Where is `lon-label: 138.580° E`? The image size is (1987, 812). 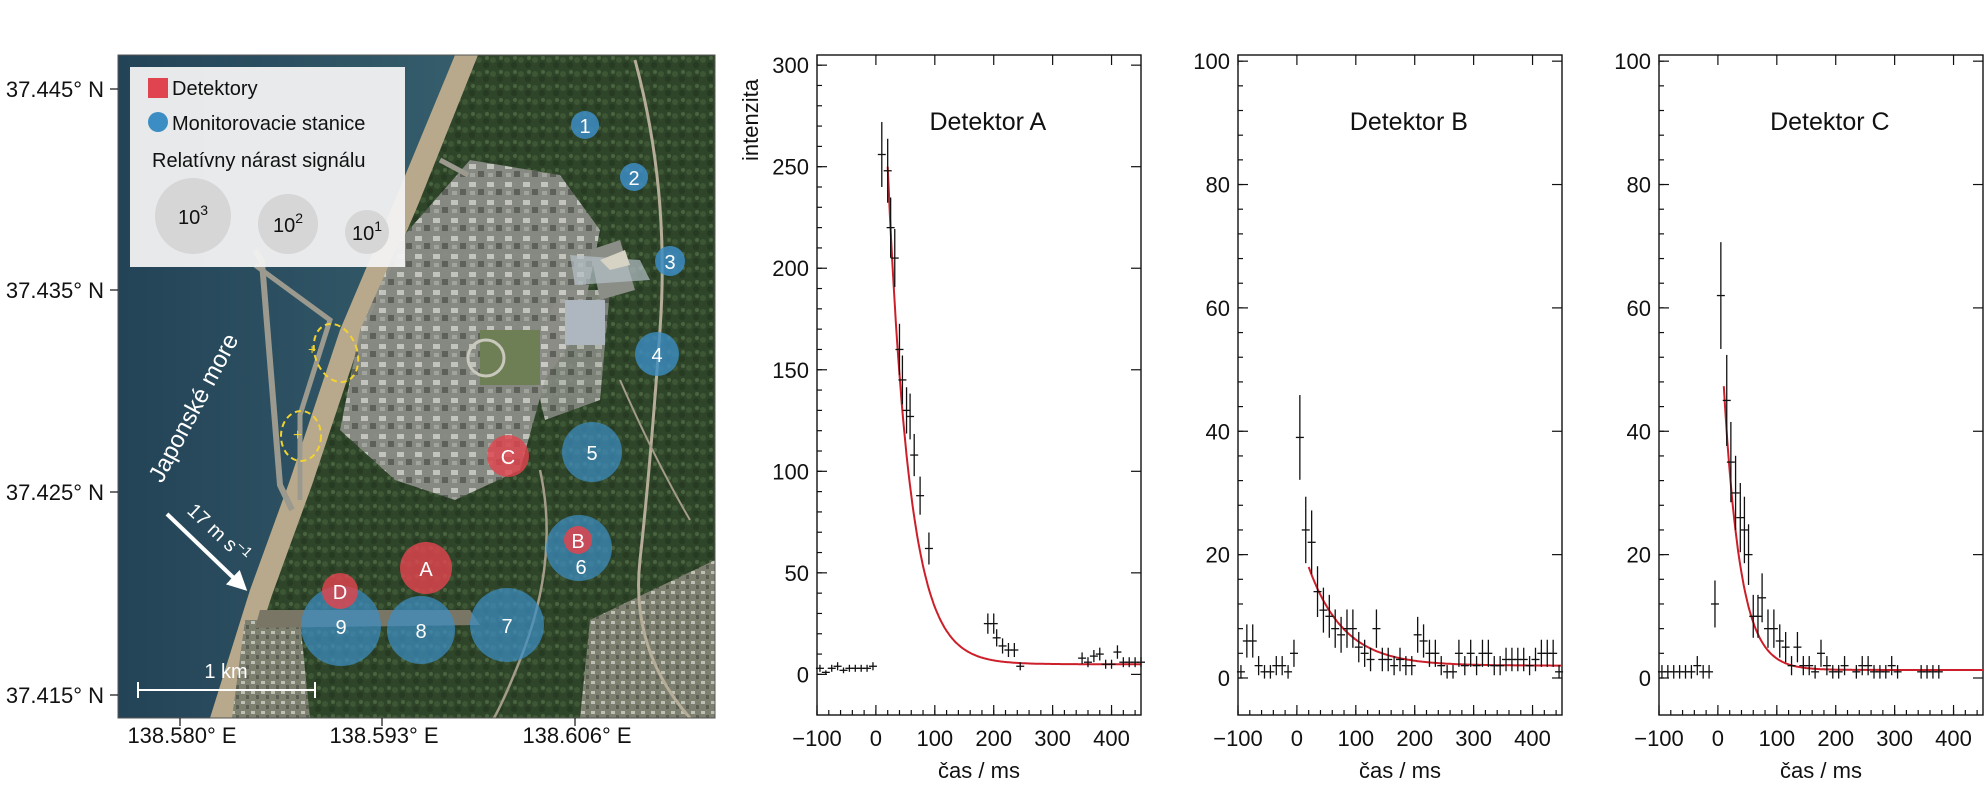
lon-label: 138.580° E is located at coordinates (181, 735).